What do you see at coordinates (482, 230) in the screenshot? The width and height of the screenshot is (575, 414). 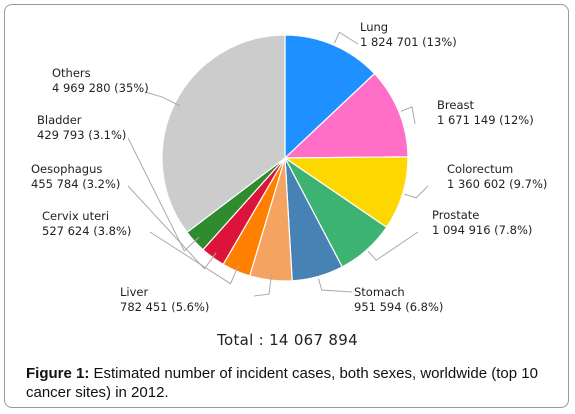 I see `slice-value-label: 1 094 916 (7.8%)` at bounding box center [482, 230].